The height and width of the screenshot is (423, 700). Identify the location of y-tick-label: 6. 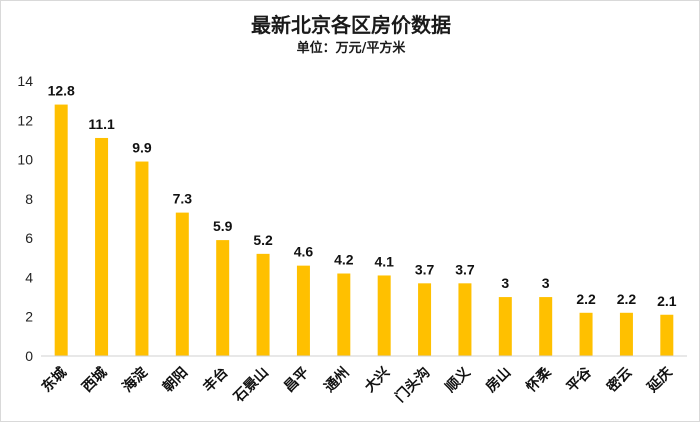
(29, 238).